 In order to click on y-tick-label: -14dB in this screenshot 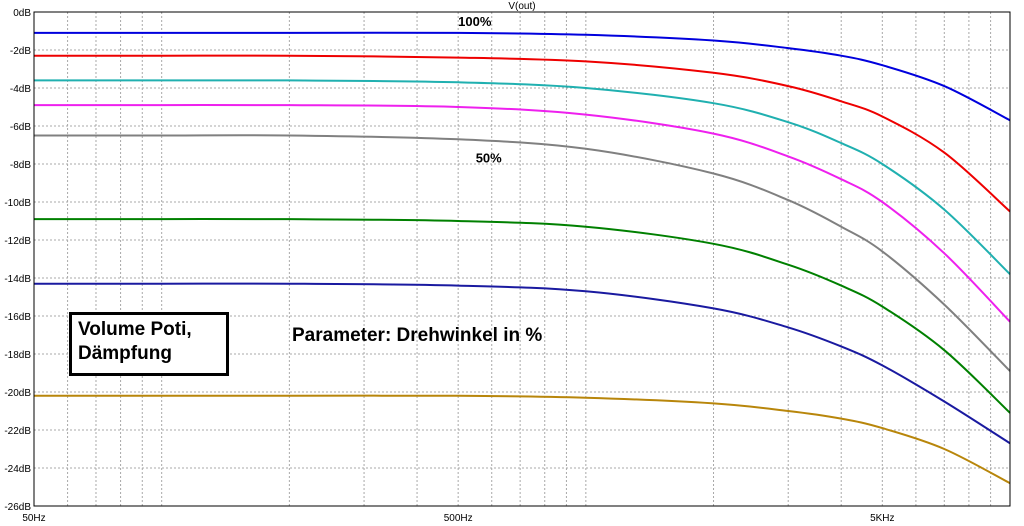, I will do `click(17, 279)`.